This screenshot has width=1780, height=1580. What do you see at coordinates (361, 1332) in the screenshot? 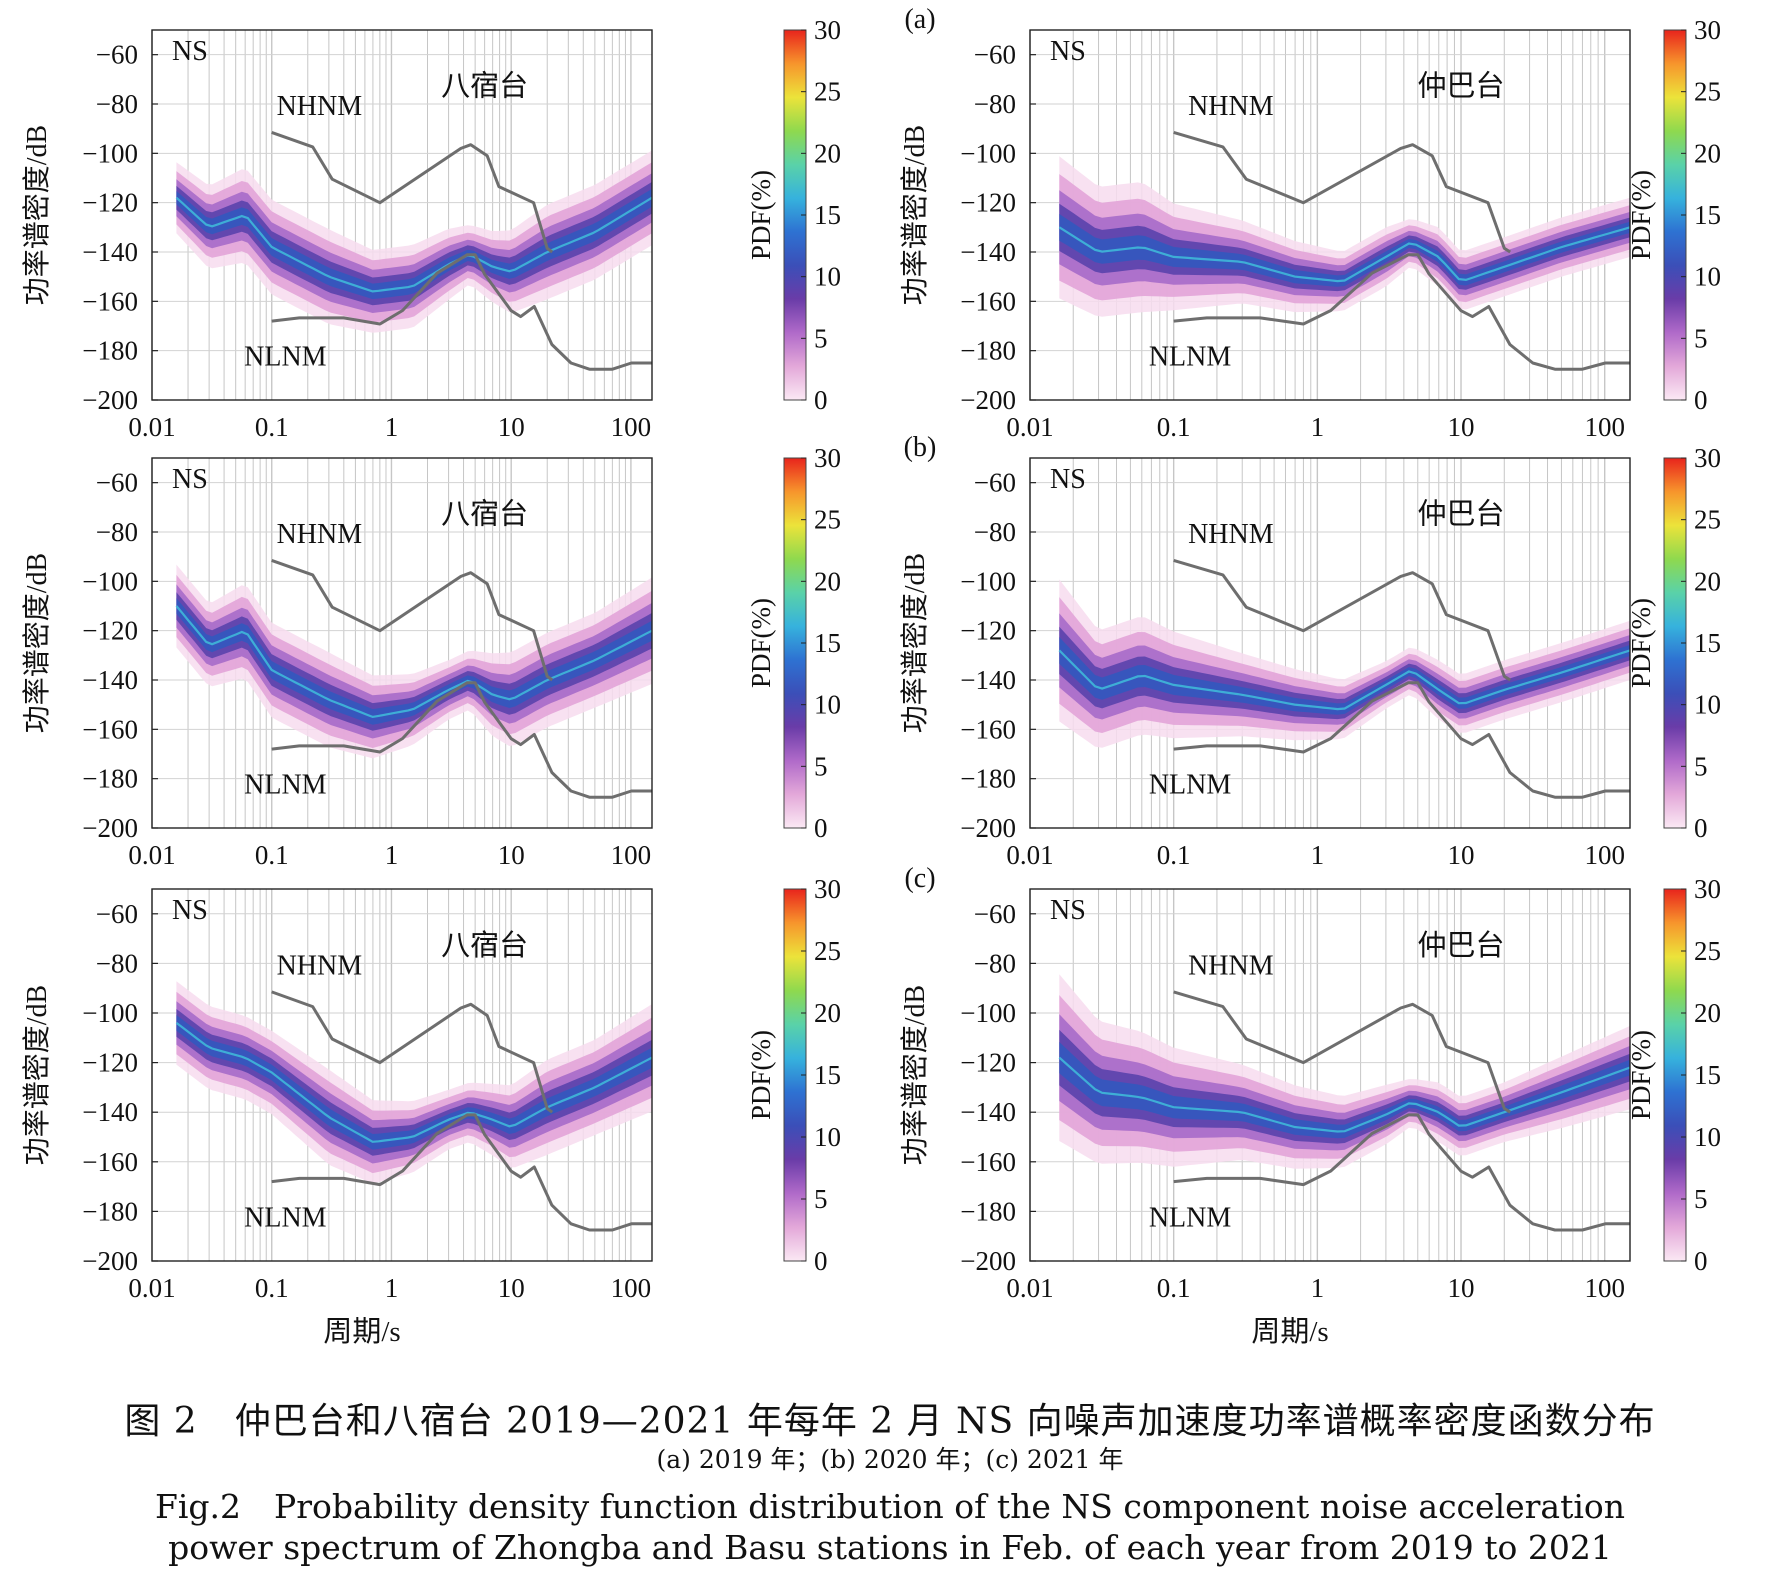
I see `x-axis-label: 周期/s` at bounding box center [361, 1332].